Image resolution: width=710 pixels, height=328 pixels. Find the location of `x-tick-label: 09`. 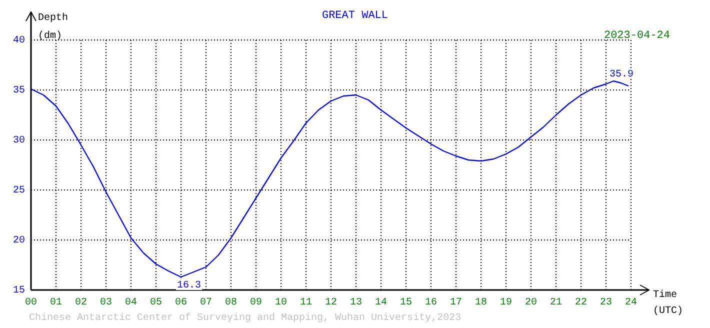

x-tick-label: 09 is located at coordinates (256, 303).